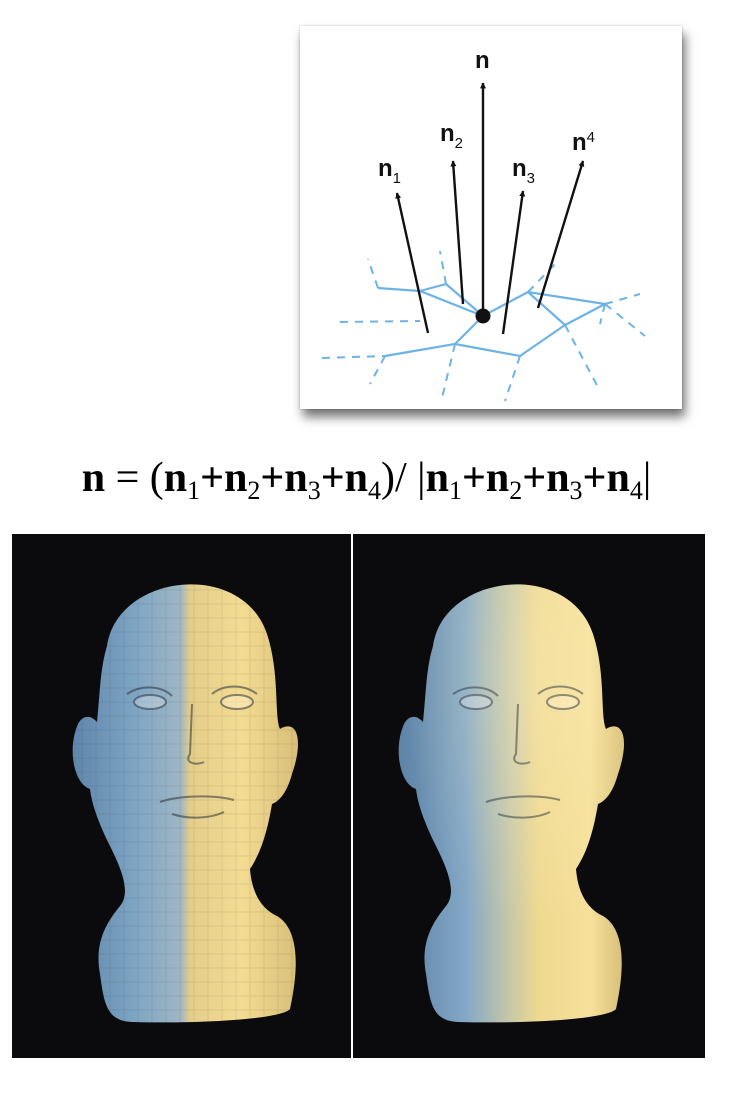 The image size is (733, 1095). I want to click on face-normal-3-arrow, so click(513, 262).